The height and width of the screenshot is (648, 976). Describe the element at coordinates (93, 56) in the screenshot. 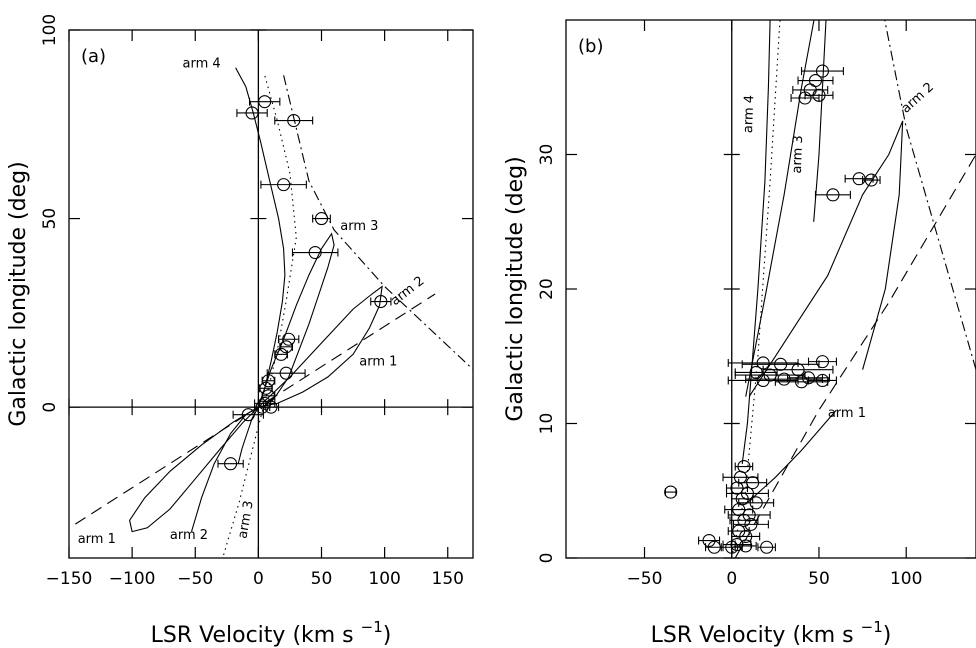

I see `panel-label: (a)` at that location.